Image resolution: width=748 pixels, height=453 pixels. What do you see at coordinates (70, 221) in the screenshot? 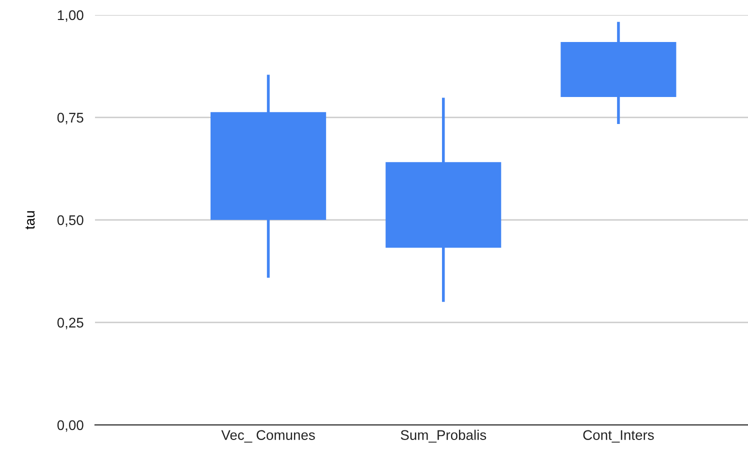
I see `y-tick-label: 0,50` at bounding box center [70, 221].